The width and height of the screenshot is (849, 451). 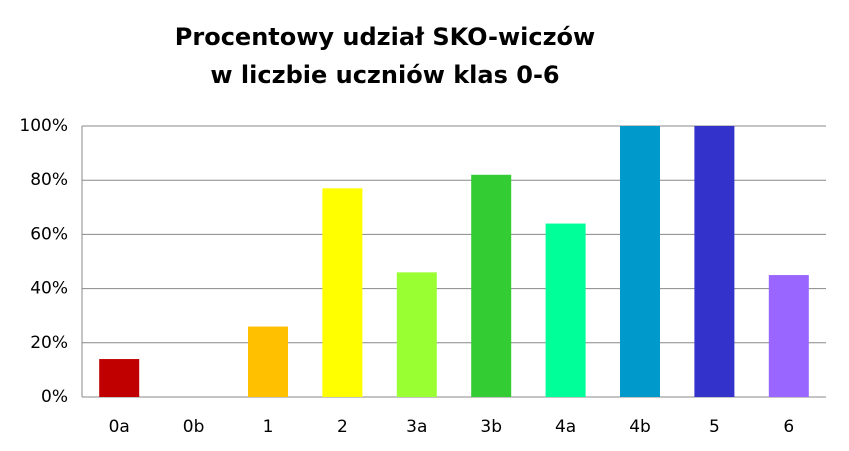 What do you see at coordinates (49, 234) in the screenshot?
I see `y-tick-label: 60%` at bounding box center [49, 234].